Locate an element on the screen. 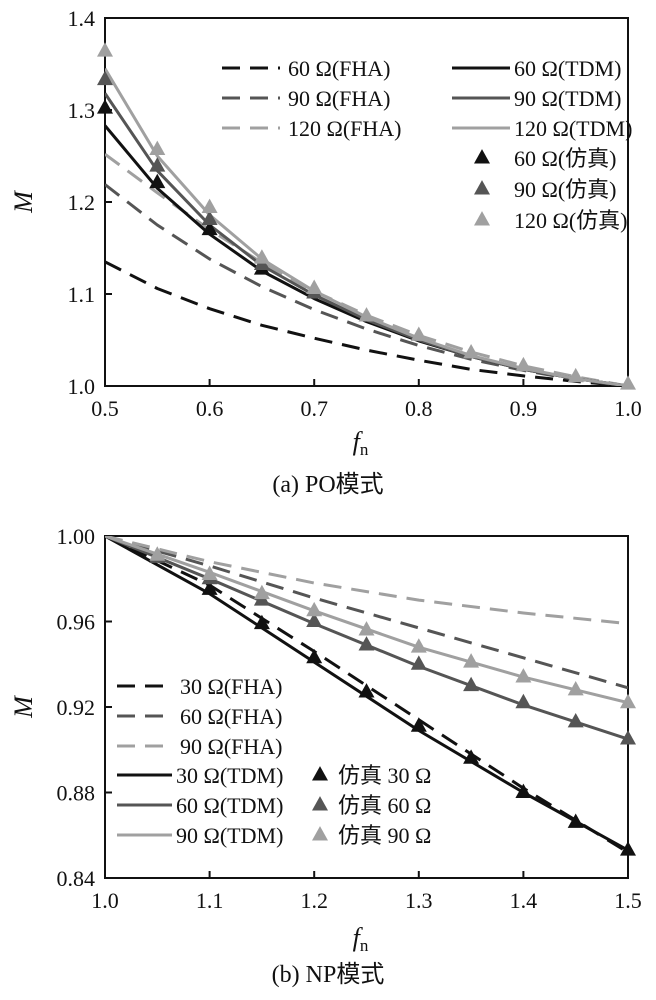 Image resolution: width=656 pixels, height=1000 pixels. chart-caption: (b) NP模式 is located at coordinates (328, 974).